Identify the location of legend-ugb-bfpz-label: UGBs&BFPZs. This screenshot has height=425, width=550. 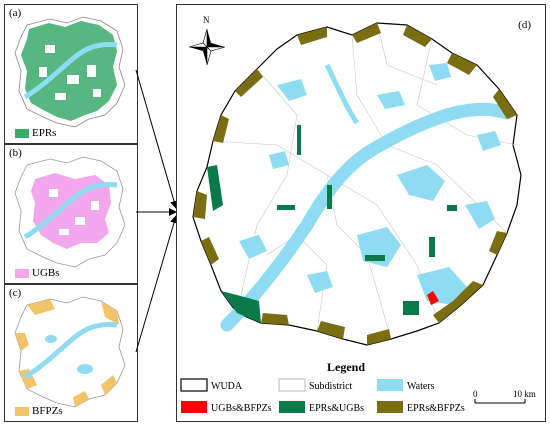
(241, 408).